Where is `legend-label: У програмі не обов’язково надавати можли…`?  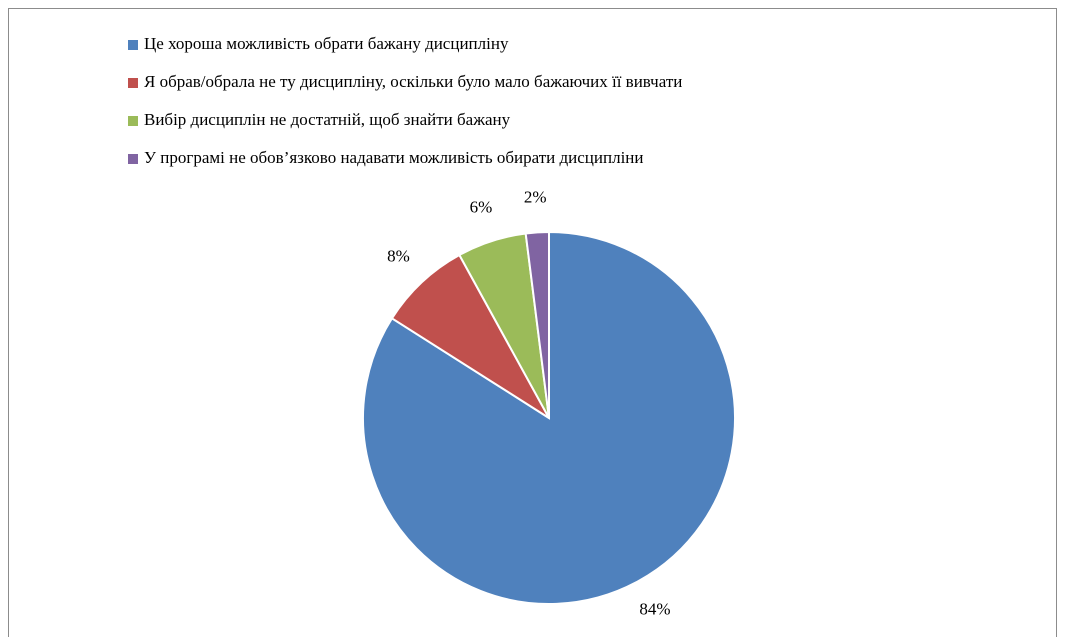
legend-label: У програмі не обов’язково надавати можли… is located at coordinates (393, 157).